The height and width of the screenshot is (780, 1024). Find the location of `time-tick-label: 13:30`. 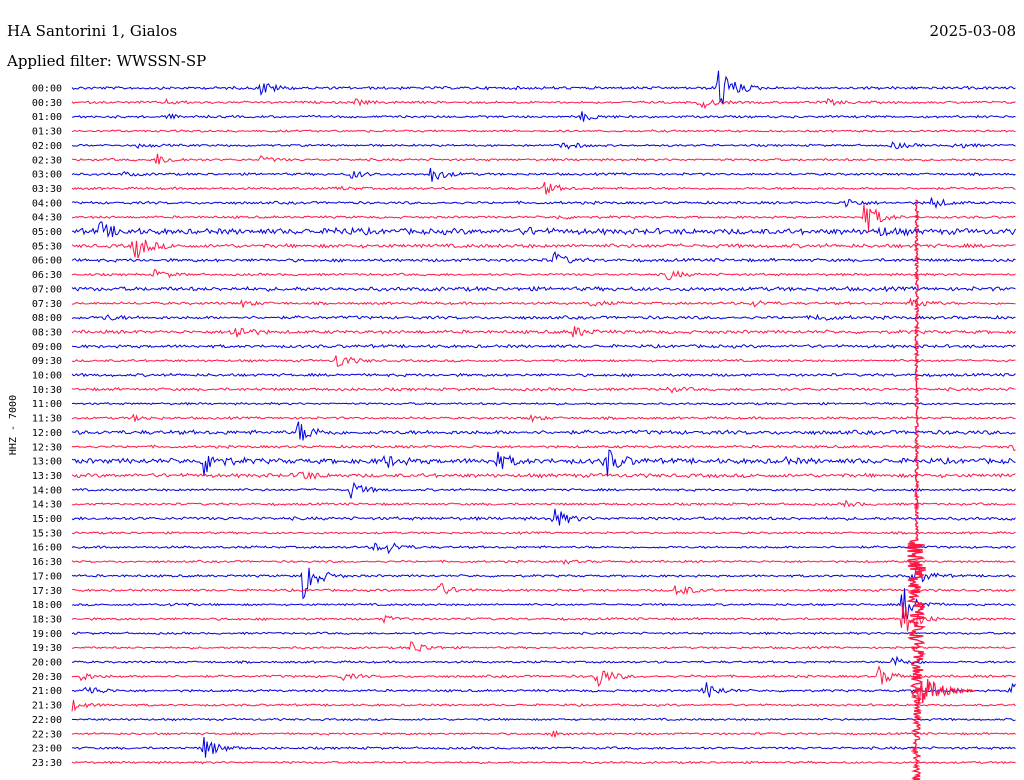

time-tick-label: 13:30 is located at coordinates (47, 476).